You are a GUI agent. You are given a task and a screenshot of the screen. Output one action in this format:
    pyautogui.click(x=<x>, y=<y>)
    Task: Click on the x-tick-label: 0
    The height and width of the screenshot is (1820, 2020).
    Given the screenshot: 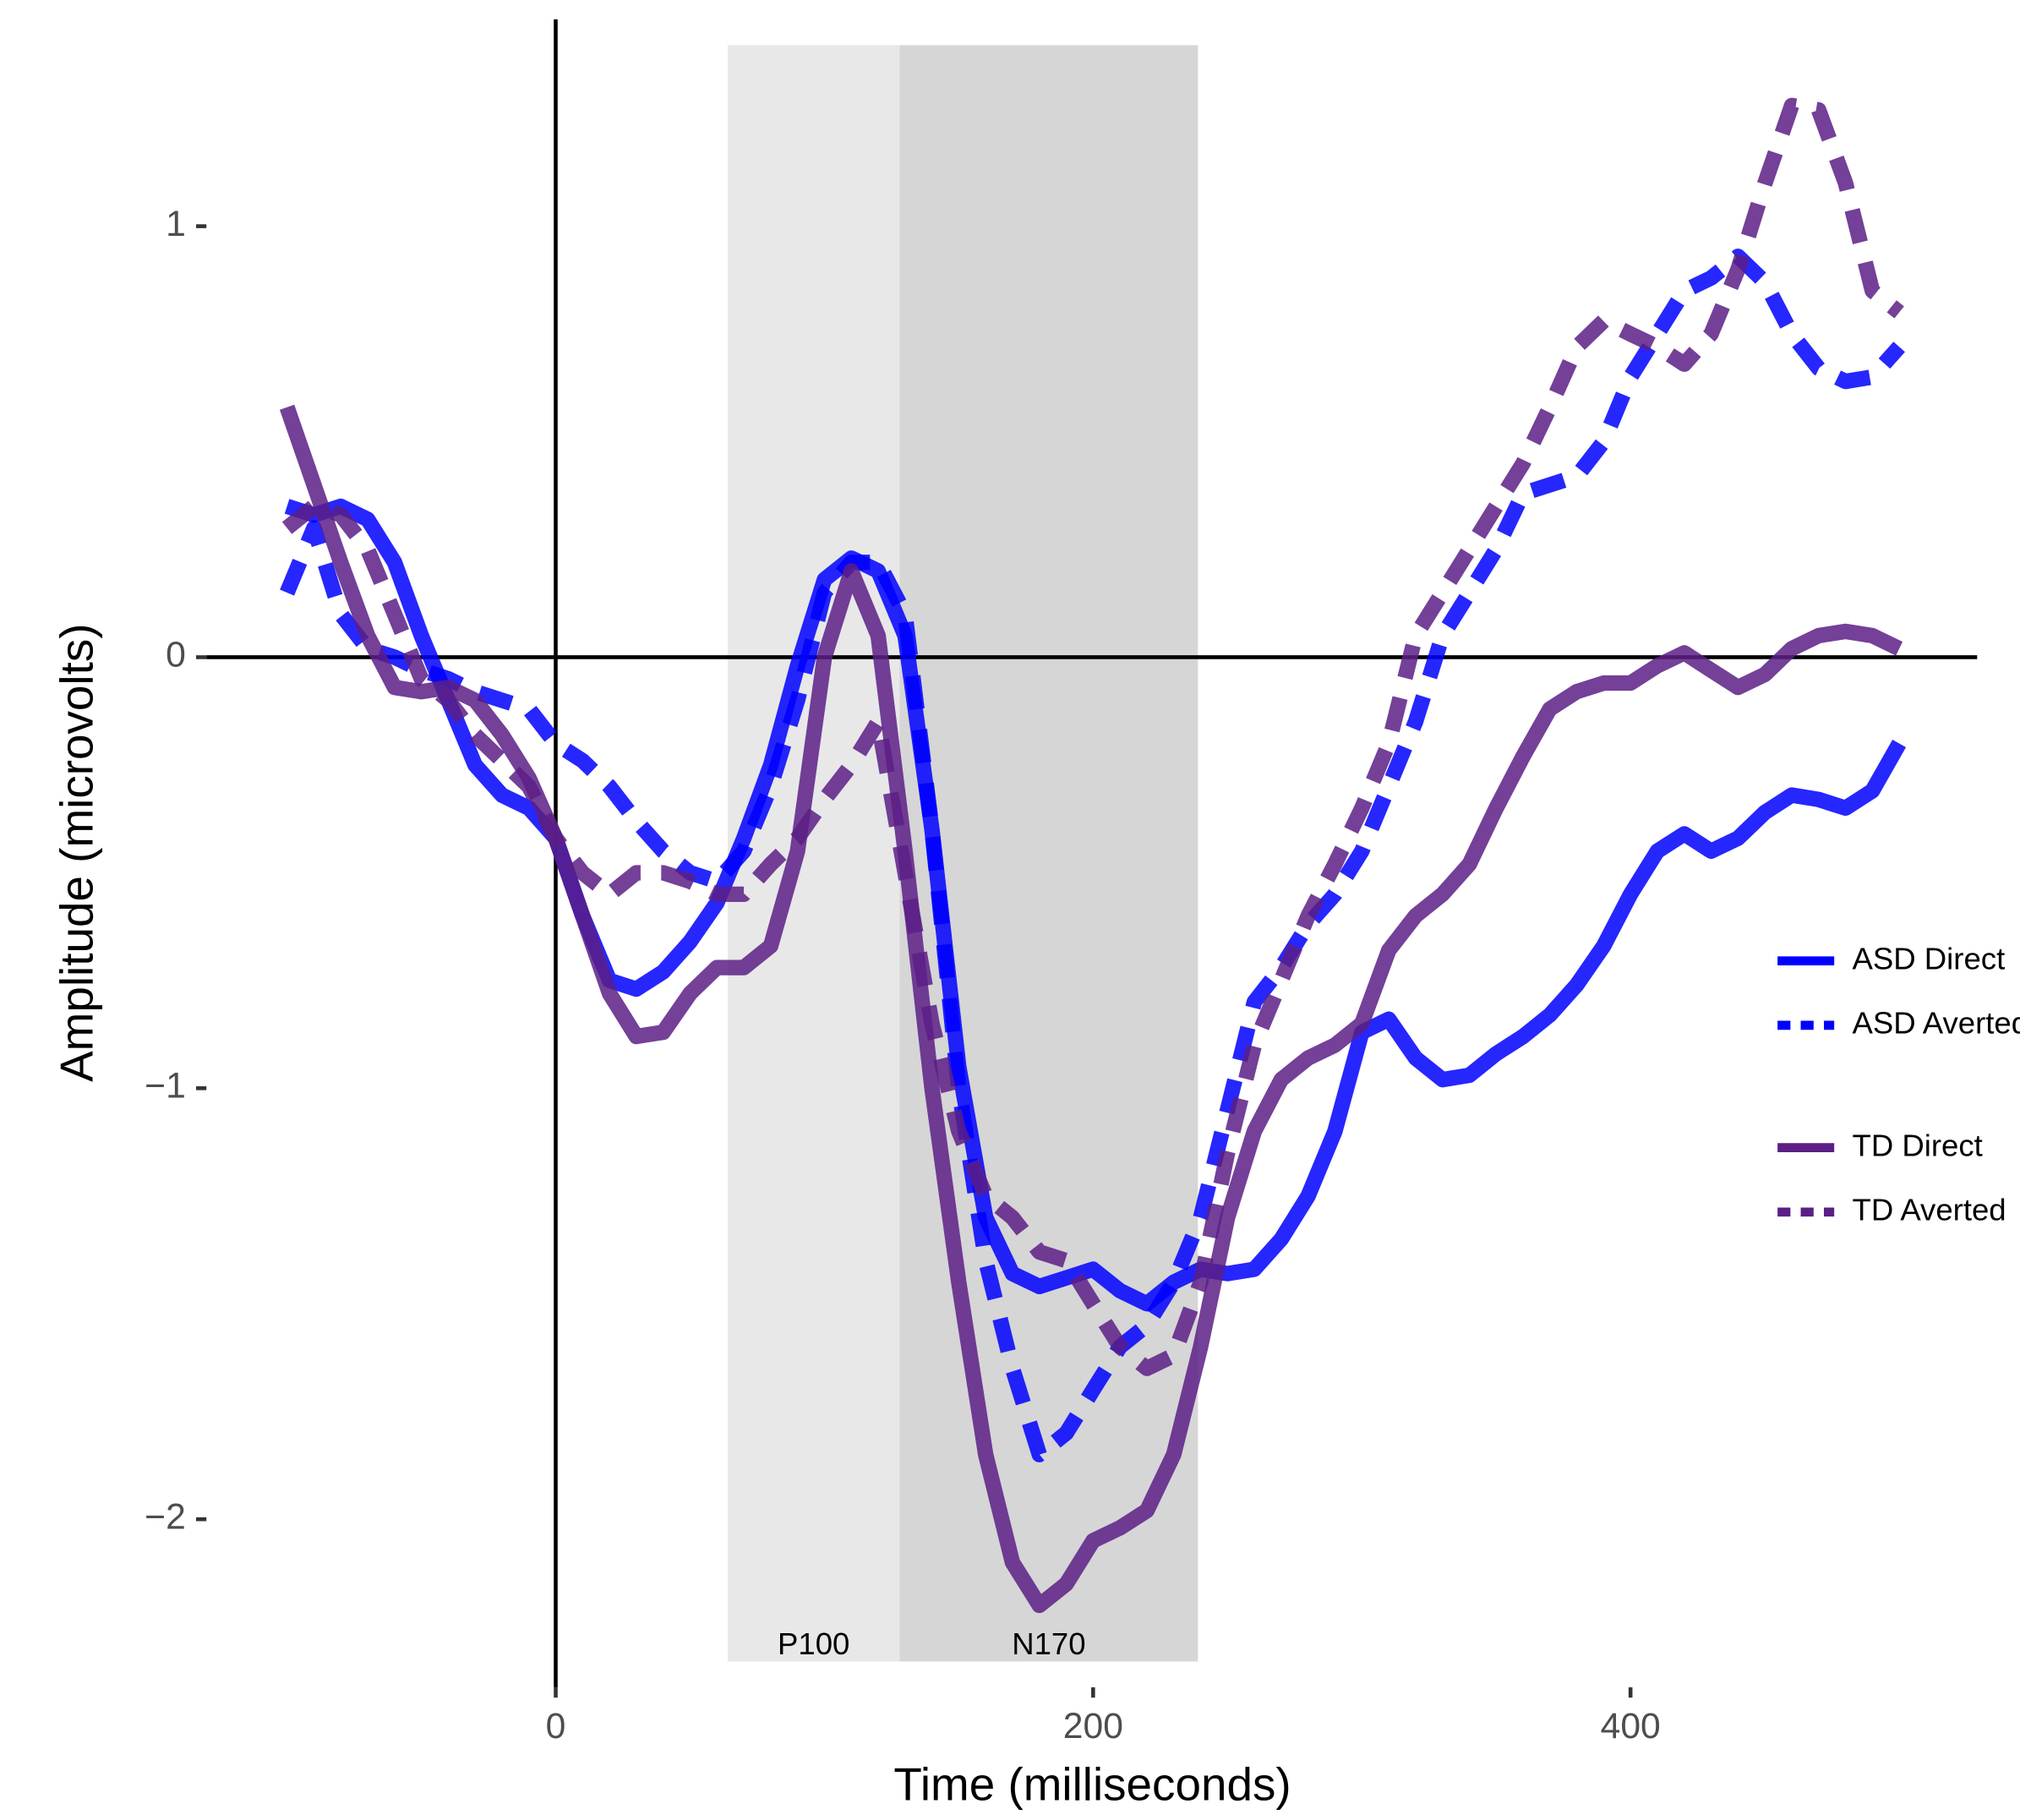 What is the action you would take?
    pyautogui.click(x=556, y=1726)
    